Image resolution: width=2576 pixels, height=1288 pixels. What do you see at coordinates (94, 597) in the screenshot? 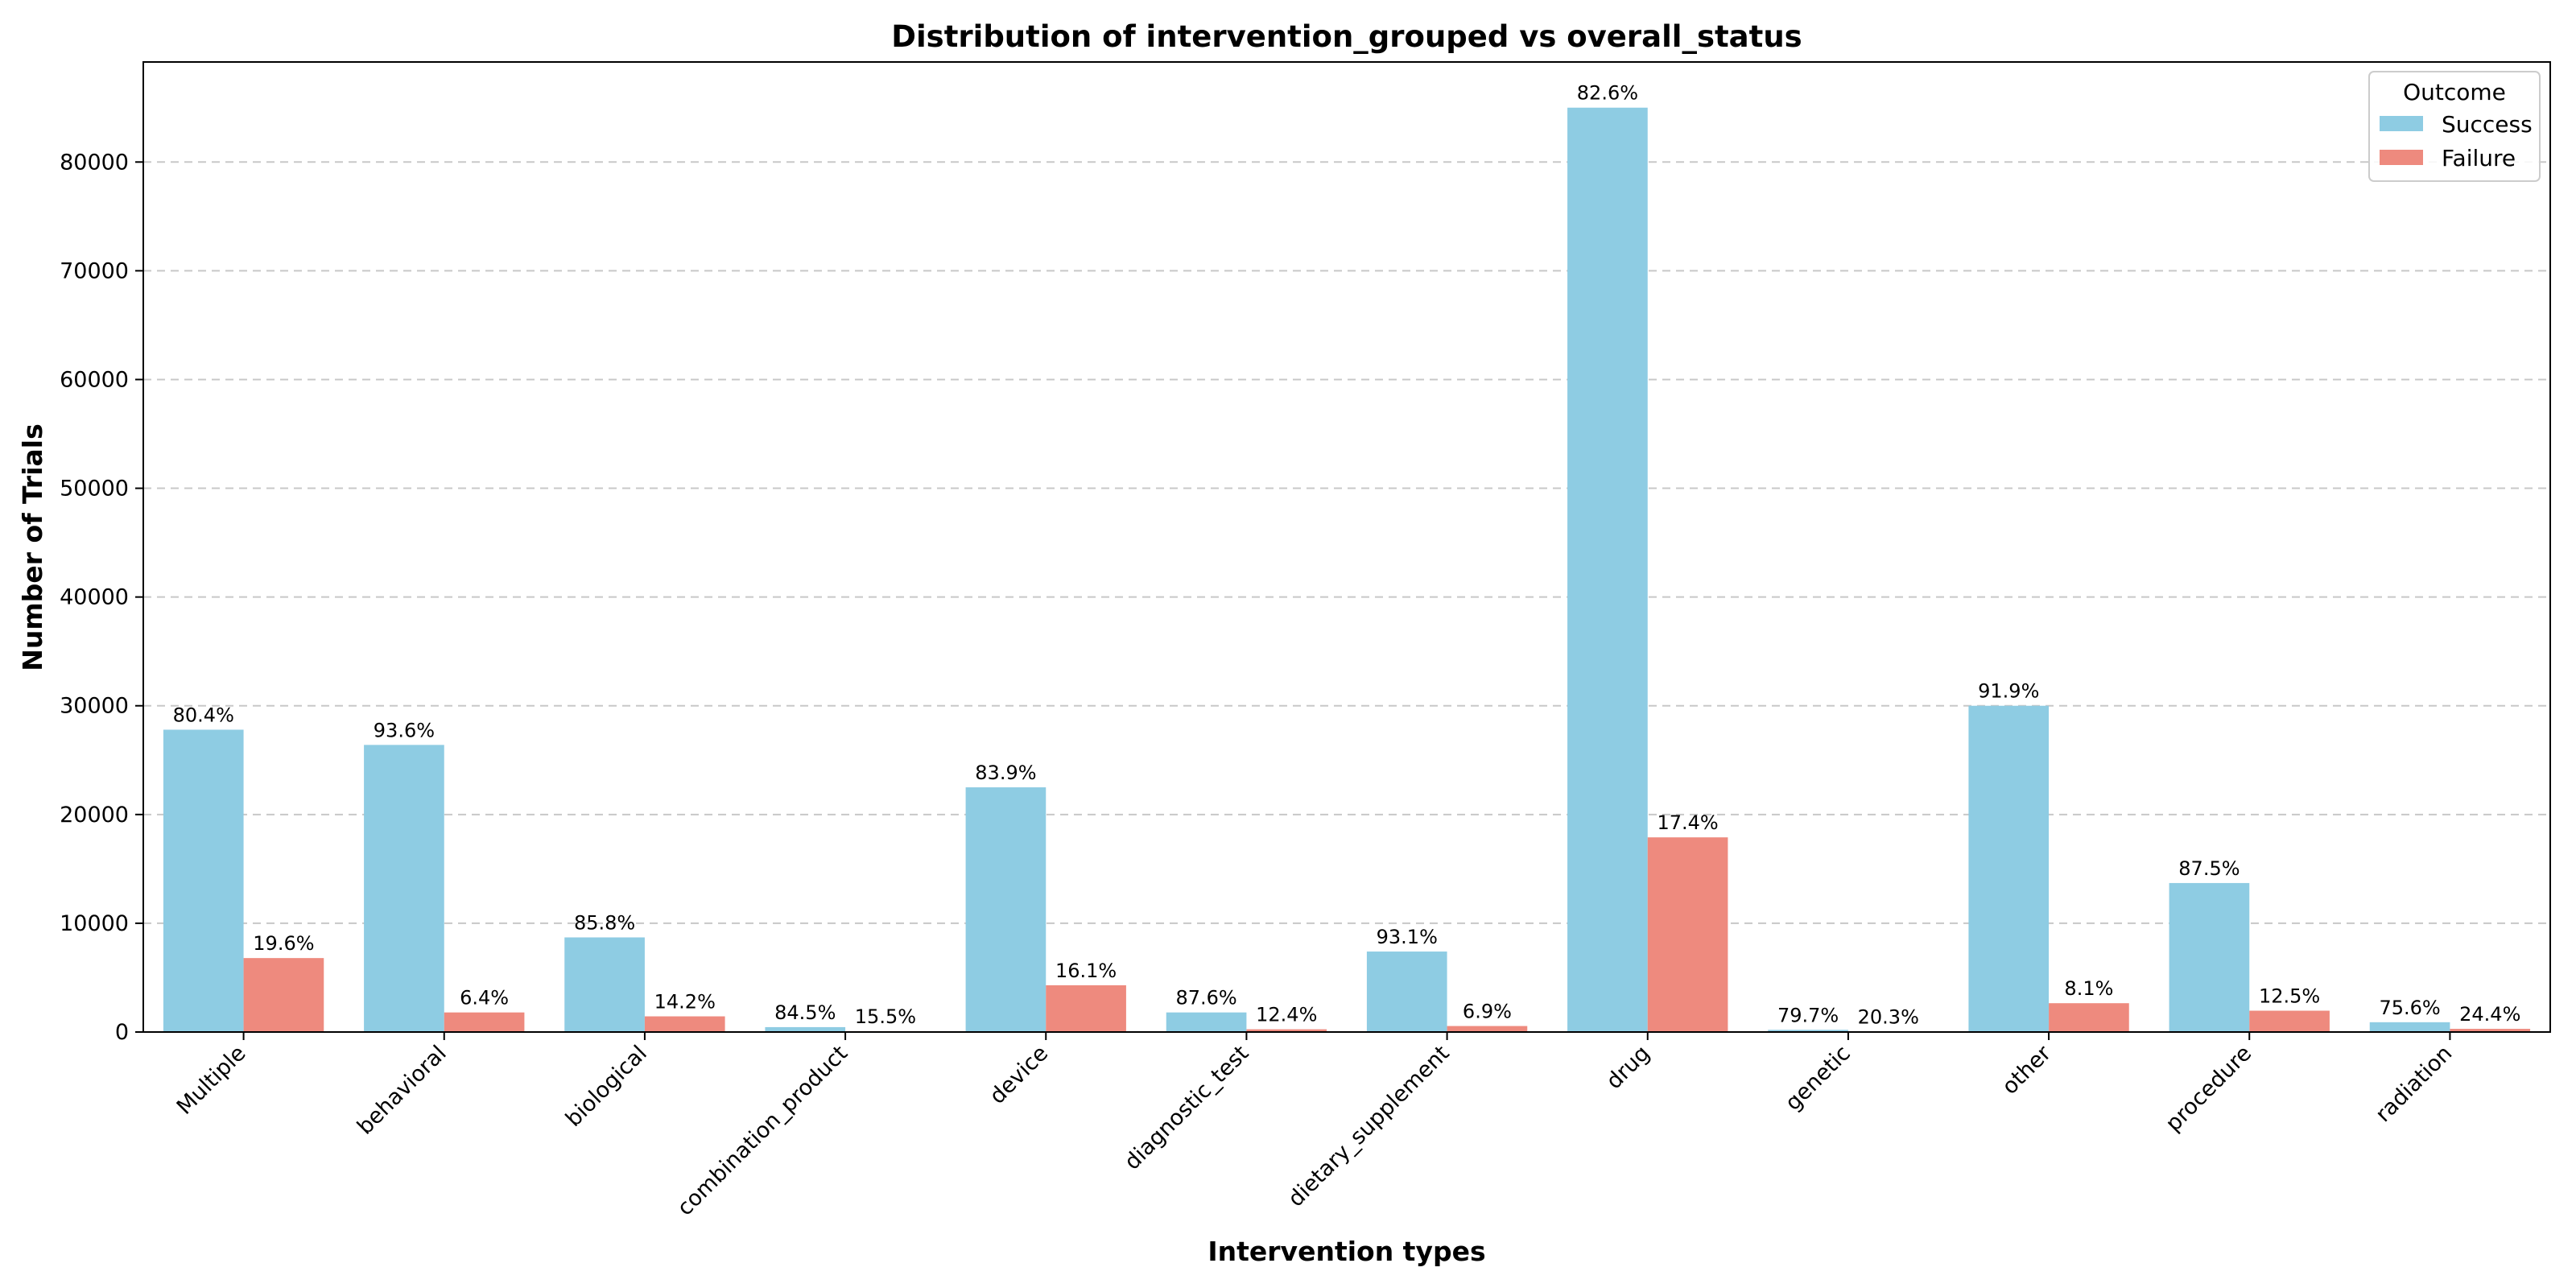
I see `y-tick-label: 40000` at bounding box center [94, 597].